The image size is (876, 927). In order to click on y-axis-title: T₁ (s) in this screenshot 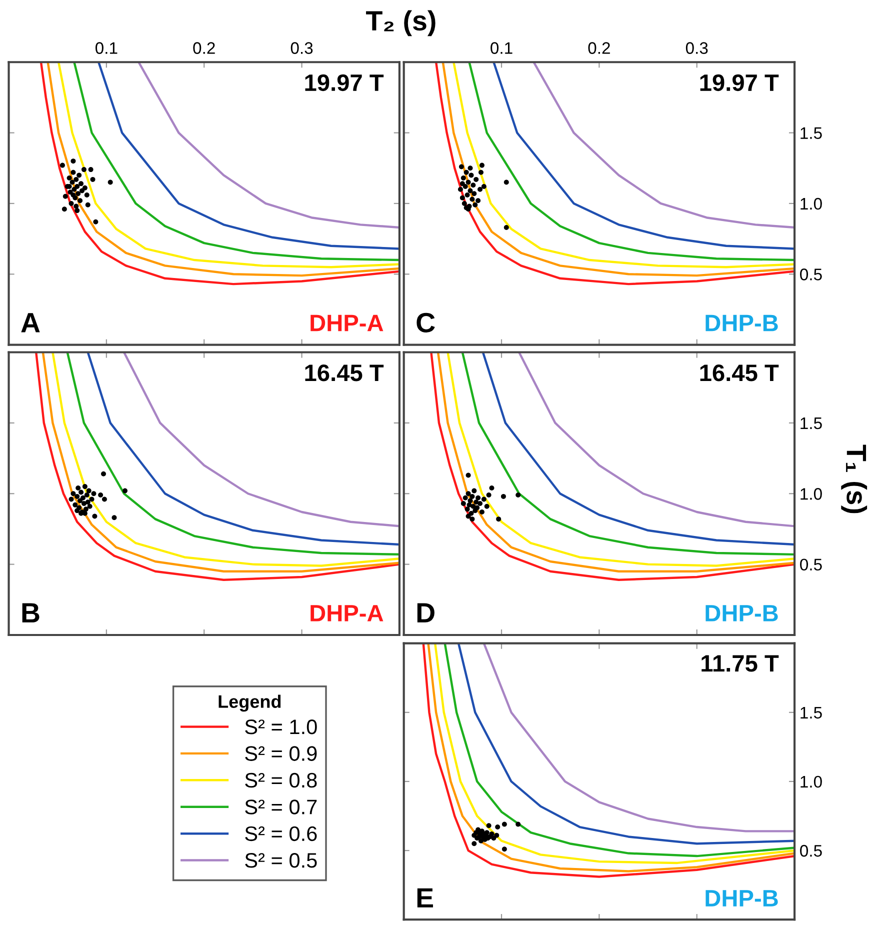, I will do `click(854, 479)`.